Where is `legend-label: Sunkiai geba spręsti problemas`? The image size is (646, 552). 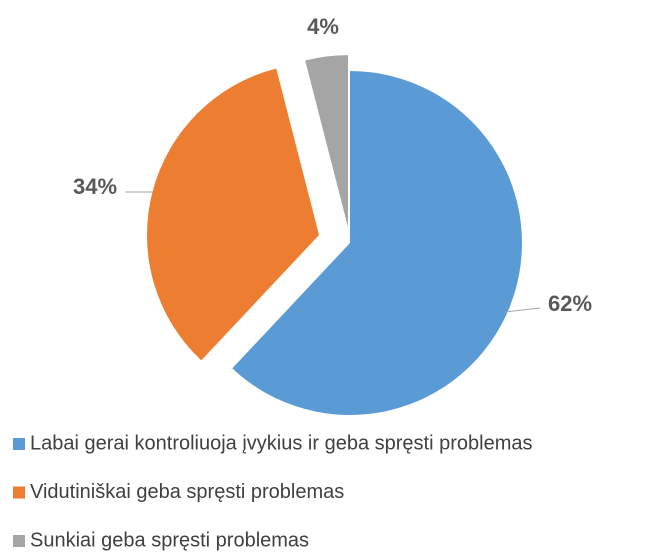 legend-label: Sunkiai geba spręsti problemas is located at coordinates (169, 540).